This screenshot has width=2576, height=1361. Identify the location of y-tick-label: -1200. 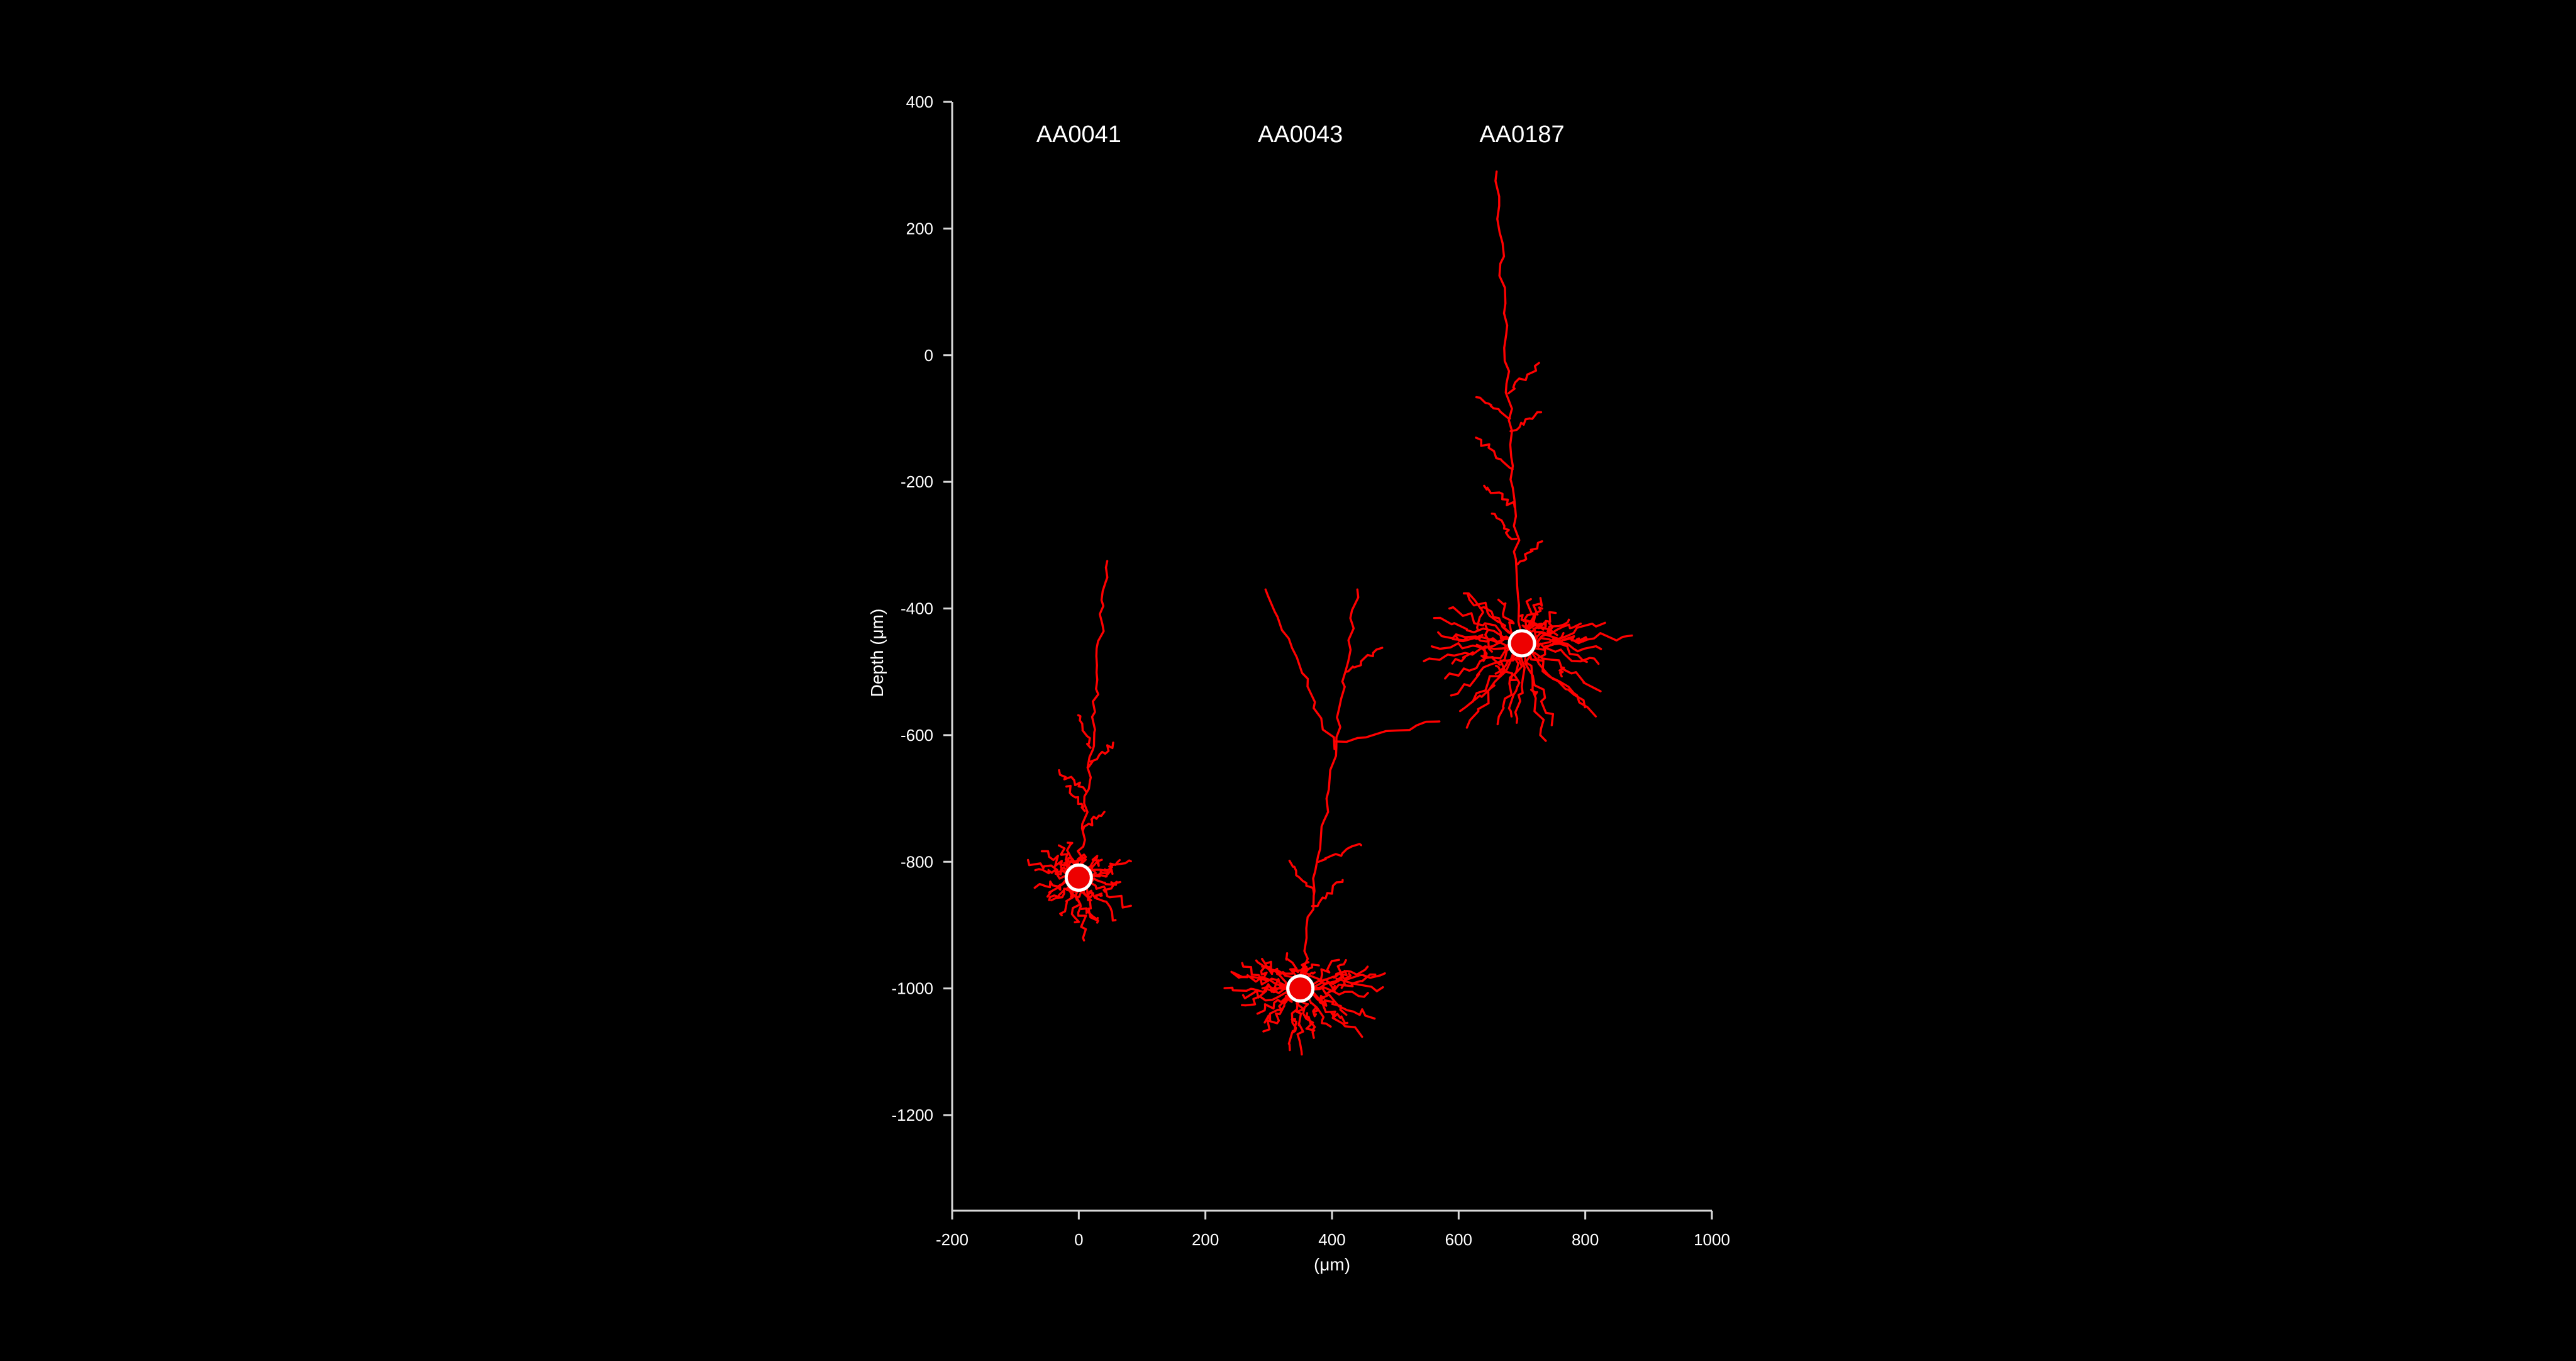
(913, 1115).